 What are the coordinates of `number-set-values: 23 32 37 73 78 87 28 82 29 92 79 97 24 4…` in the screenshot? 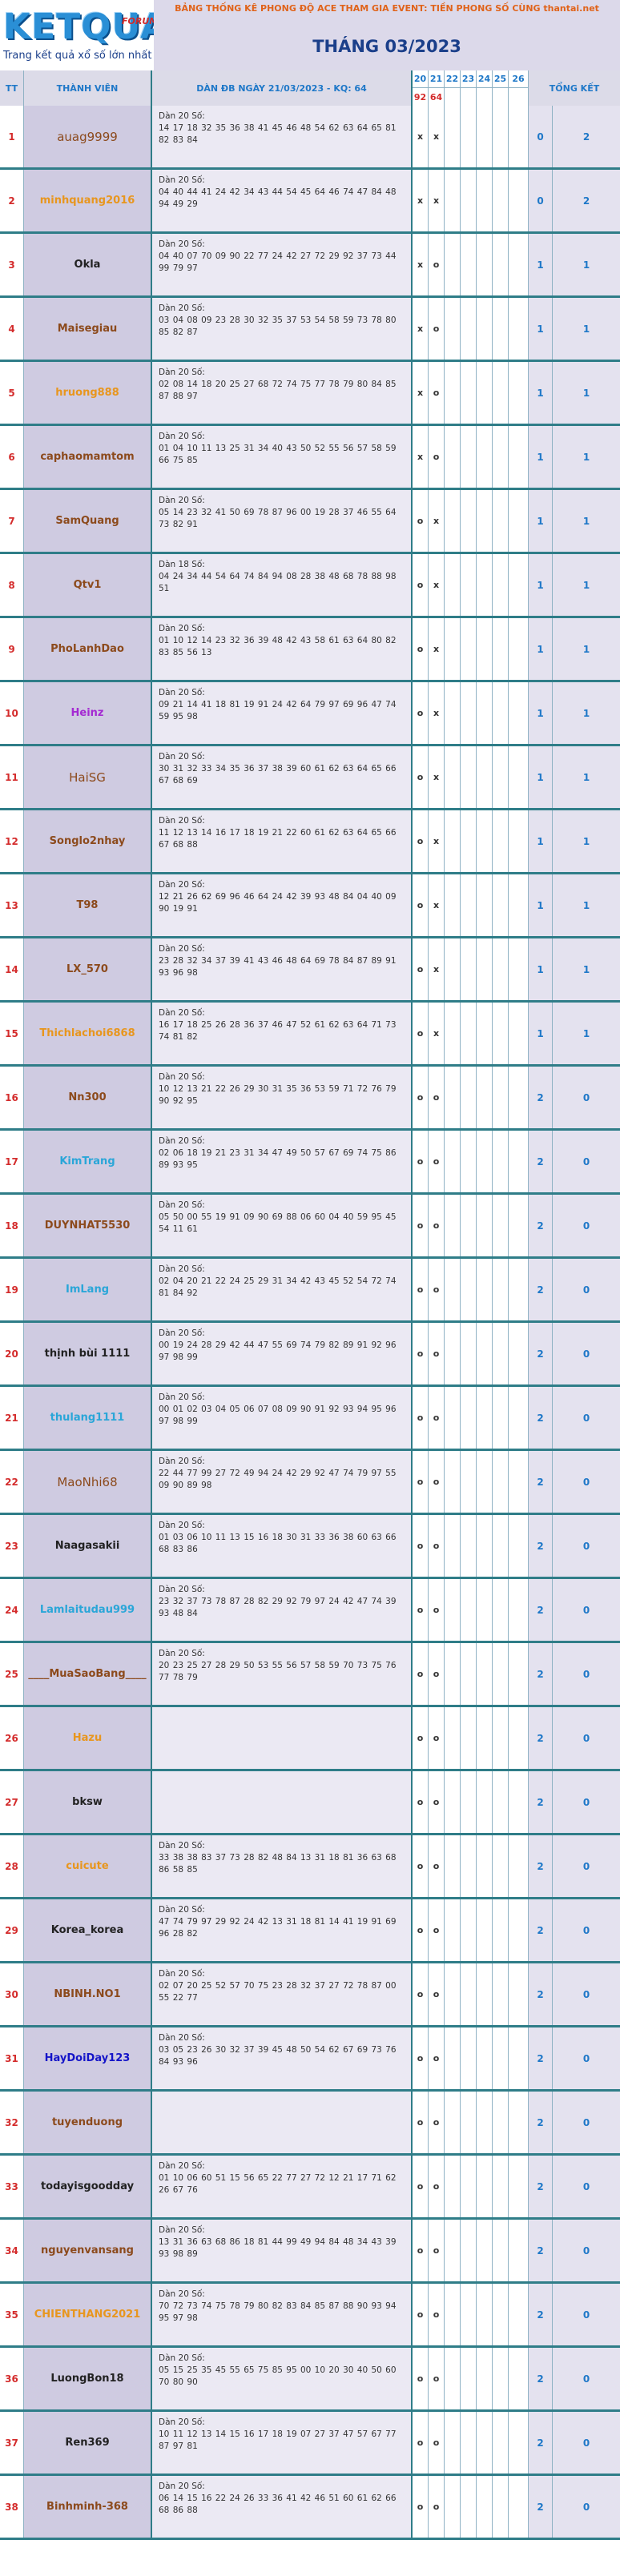 It's located at (278, 1607).